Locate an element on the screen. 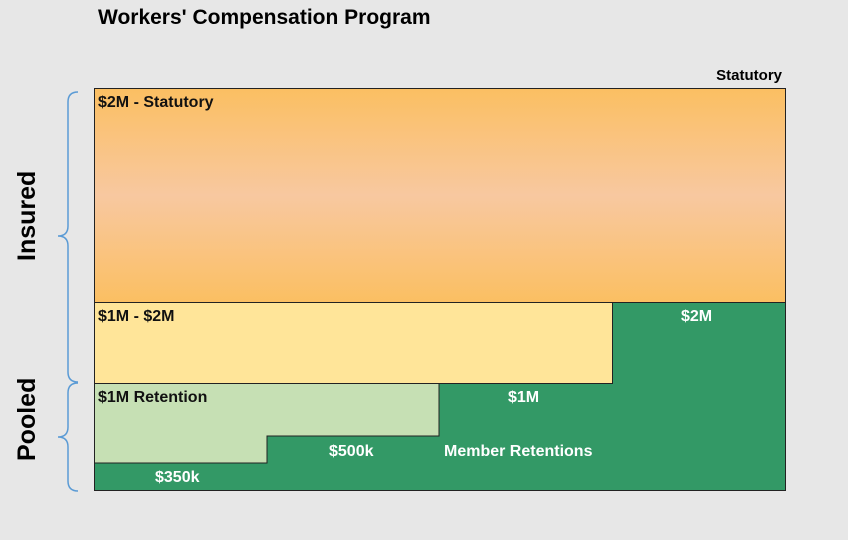  pooled-side-label: Pooled is located at coordinates (27, 419).